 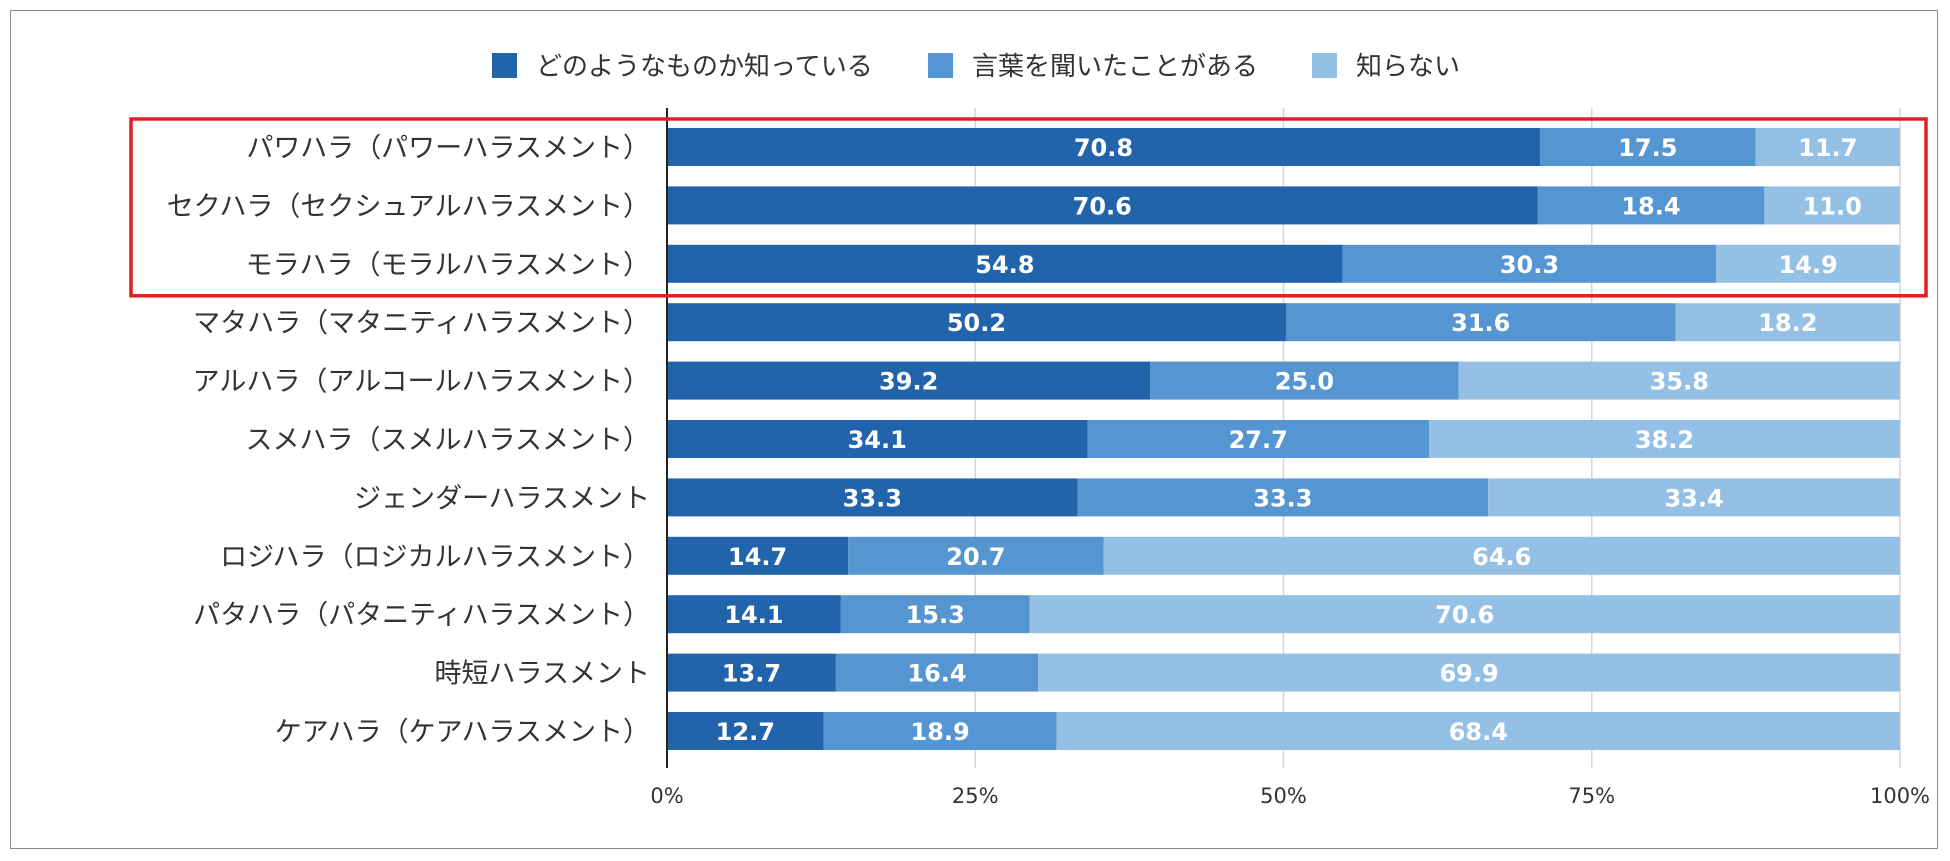 What do you see at coordinates (421, 323) in the screenshot?
I see `category-label: マタハラ（マタニティハラスメント）` at bounding box center [421, 323].